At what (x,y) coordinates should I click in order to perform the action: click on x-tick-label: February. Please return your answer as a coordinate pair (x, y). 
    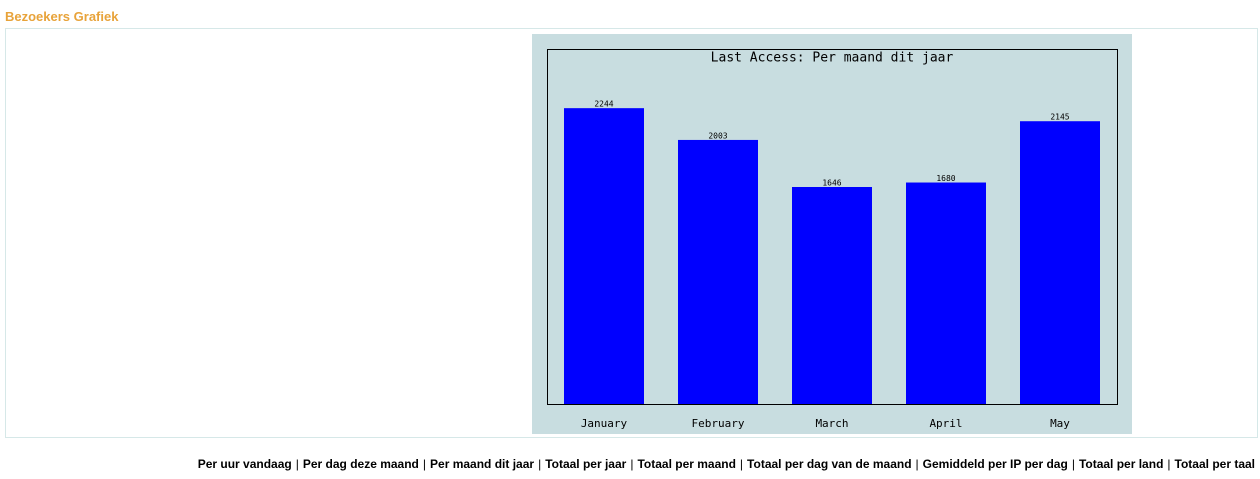
    Looking at the image, I should click on (718, 423).